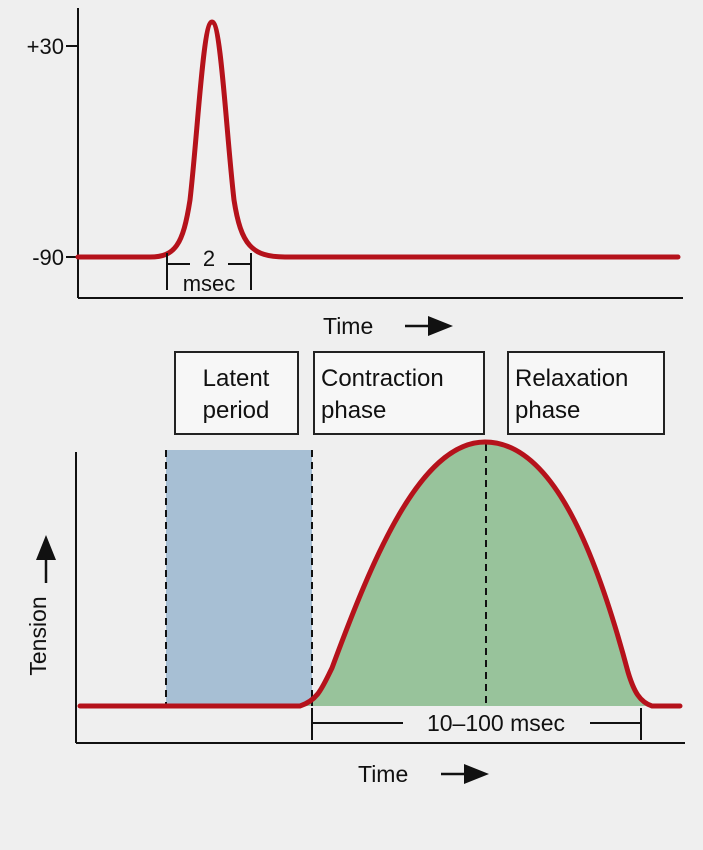  What do you see at coordinates (38, 635) in the screenshot?
I see `twitch-y-label: Tension` at bounding box center [38, 635].